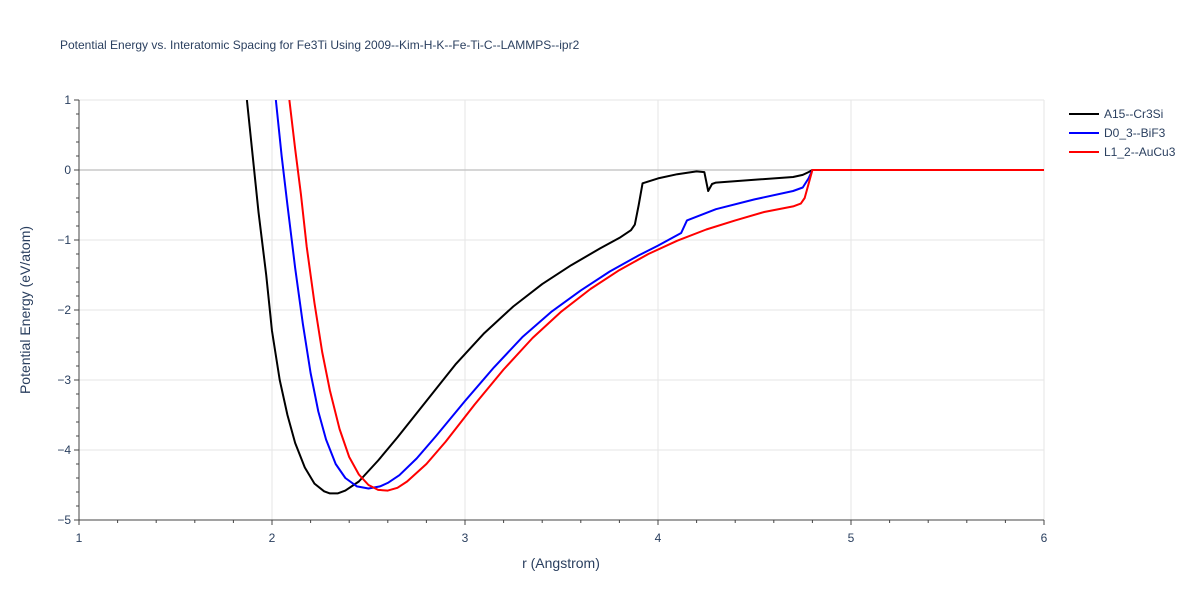  What do you see at coordinates (851, 538) in the screenshot?
I see `x-tick-label: 5` at bounding box center [851, 538].